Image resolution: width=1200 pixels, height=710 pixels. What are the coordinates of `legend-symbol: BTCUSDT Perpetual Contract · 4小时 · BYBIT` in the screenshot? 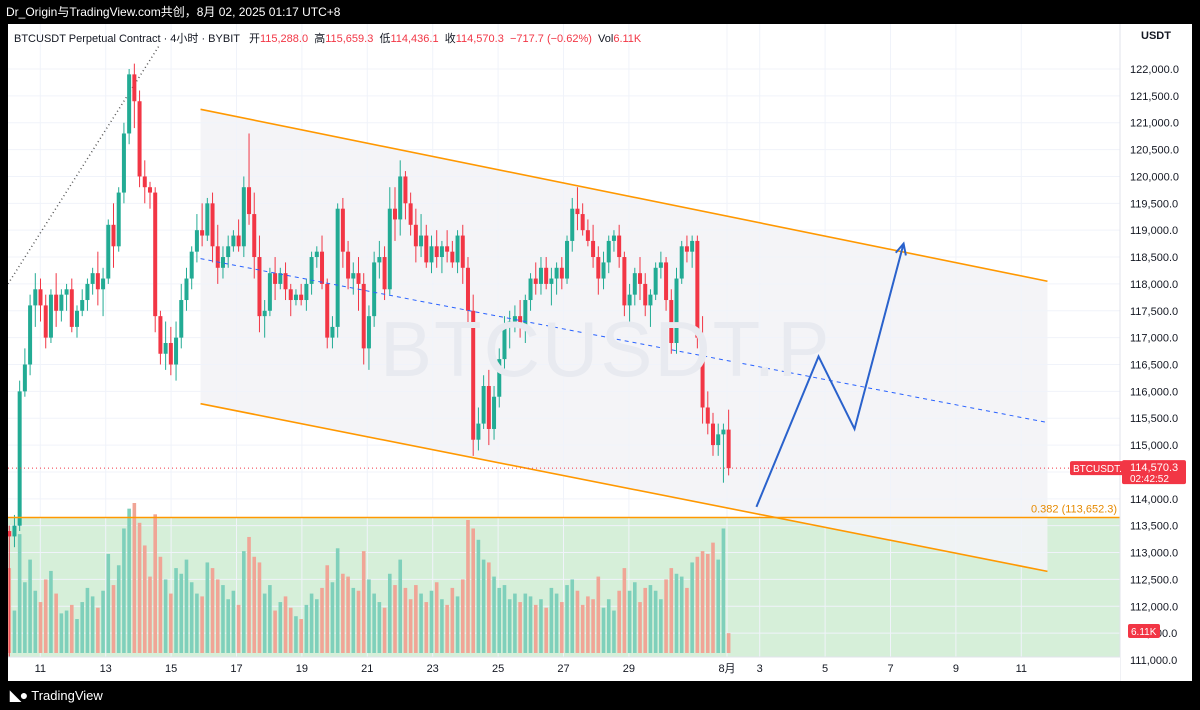 It's located at (127, 39).